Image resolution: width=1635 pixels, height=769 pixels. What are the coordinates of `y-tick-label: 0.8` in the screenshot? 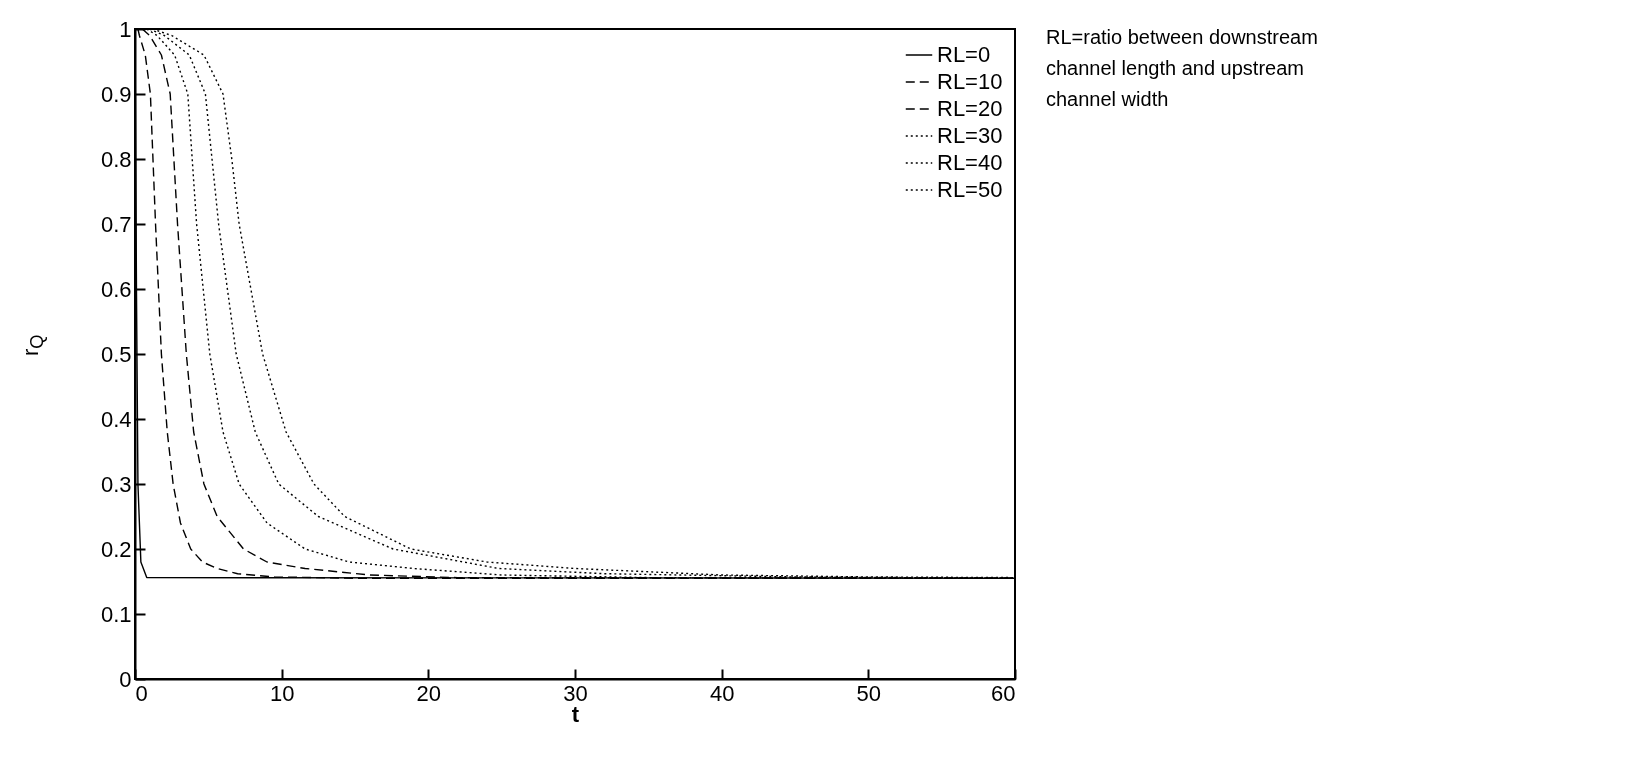 It's located at (116, 159).